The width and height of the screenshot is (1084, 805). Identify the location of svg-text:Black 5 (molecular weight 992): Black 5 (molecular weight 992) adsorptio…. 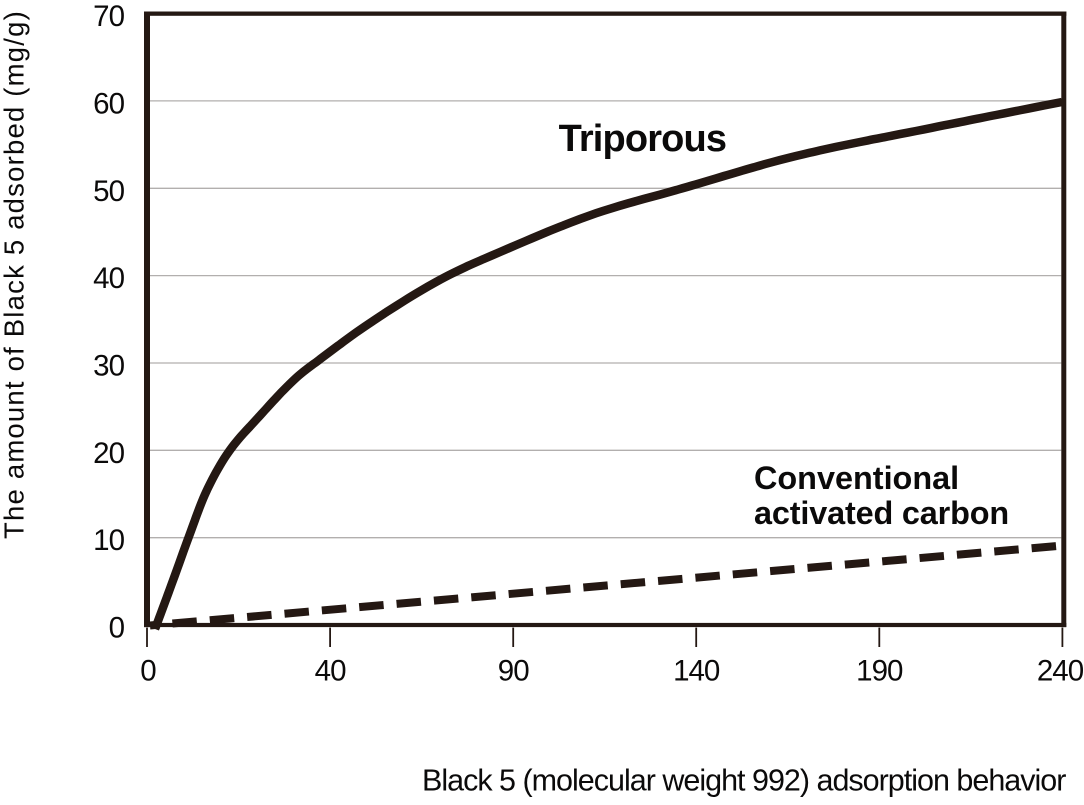
(744, 781).